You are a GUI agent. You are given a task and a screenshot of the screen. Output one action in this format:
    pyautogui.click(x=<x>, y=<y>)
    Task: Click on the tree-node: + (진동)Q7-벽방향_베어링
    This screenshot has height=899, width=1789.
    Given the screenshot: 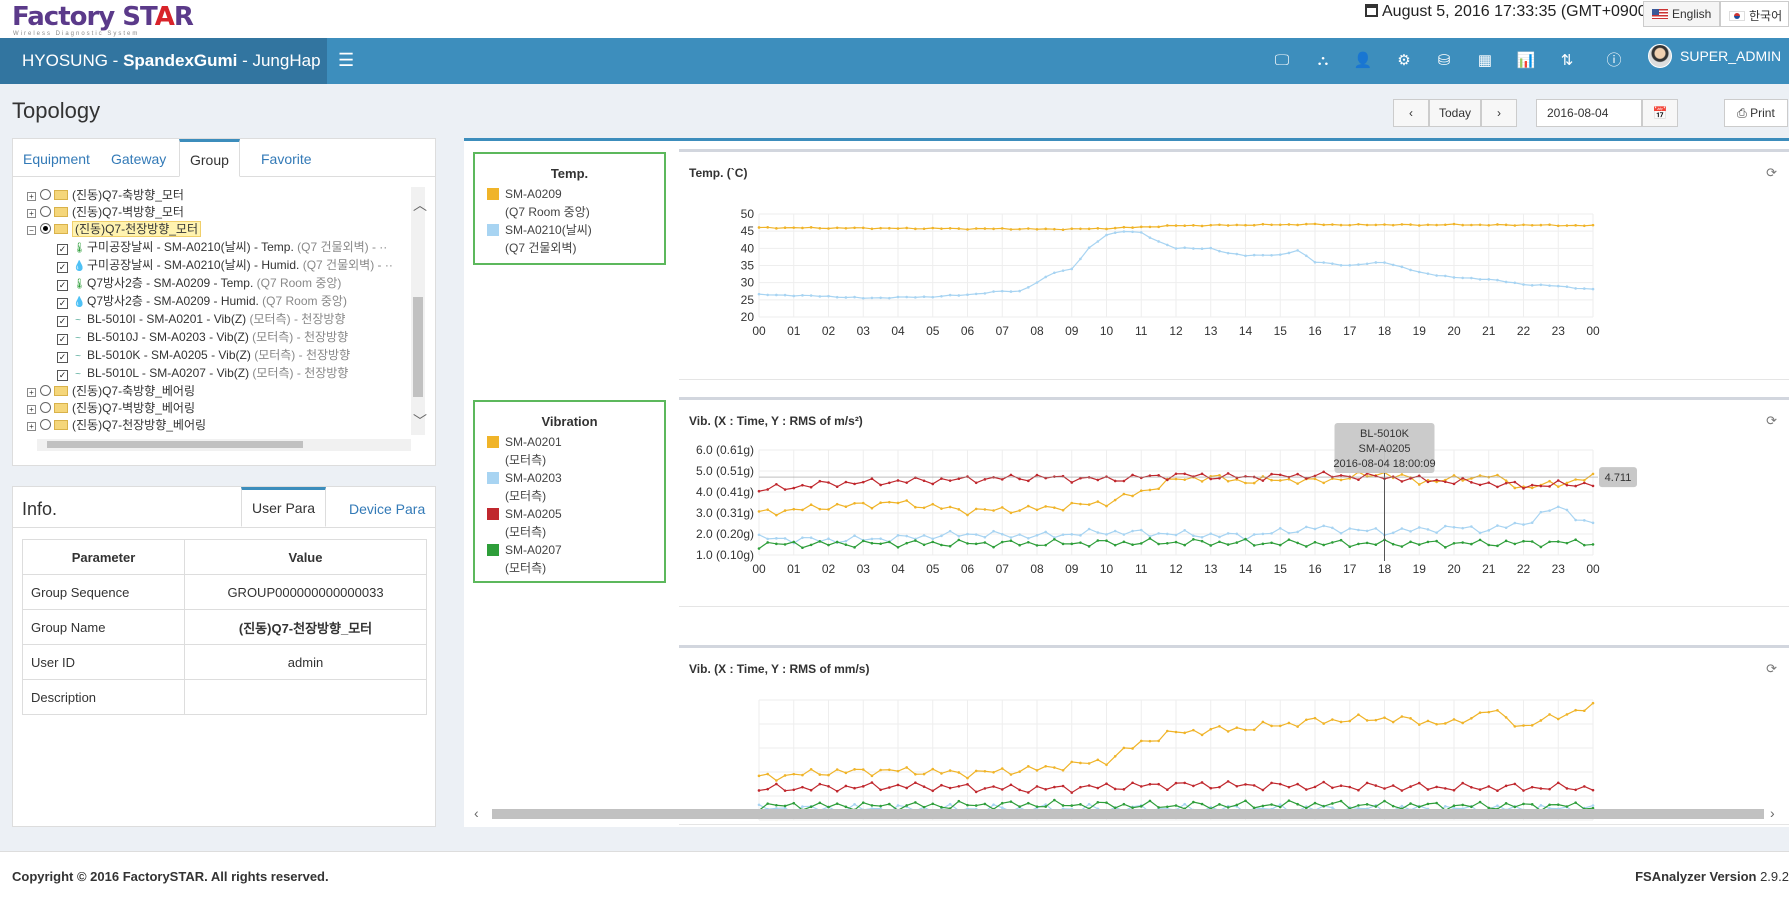 What is the action you would take?
    pyautogui.click(x=111, y=408)
    